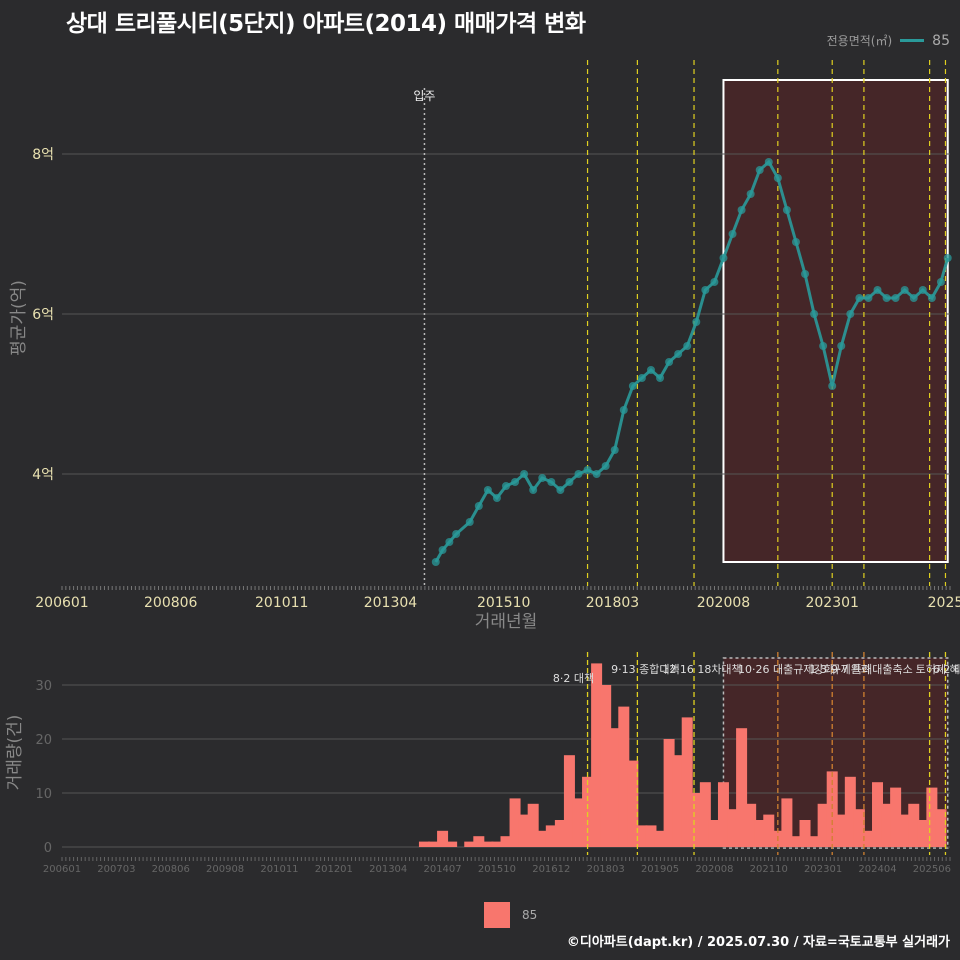 This screenshot has width=960, height=960. What do you see at coordinates (612, 603) in the screenshot?
I see `x-tick-label: 201803` at bounding box center [612, 603].